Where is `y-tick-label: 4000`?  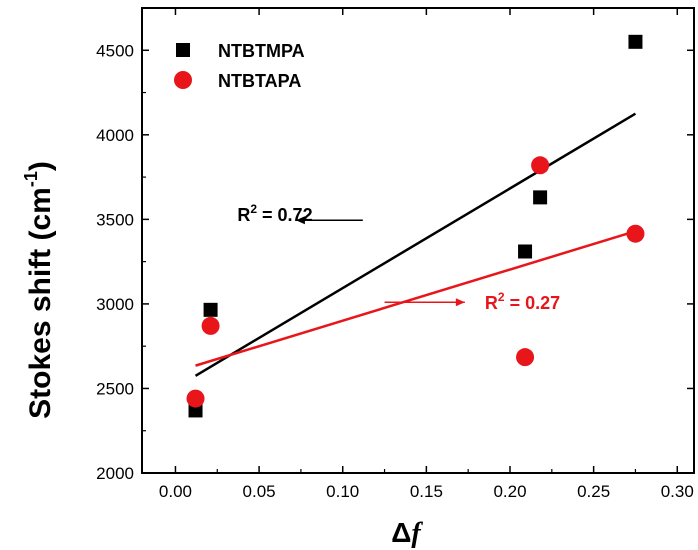
y-tick-label: 4000 is located at coordinates (115, 135).